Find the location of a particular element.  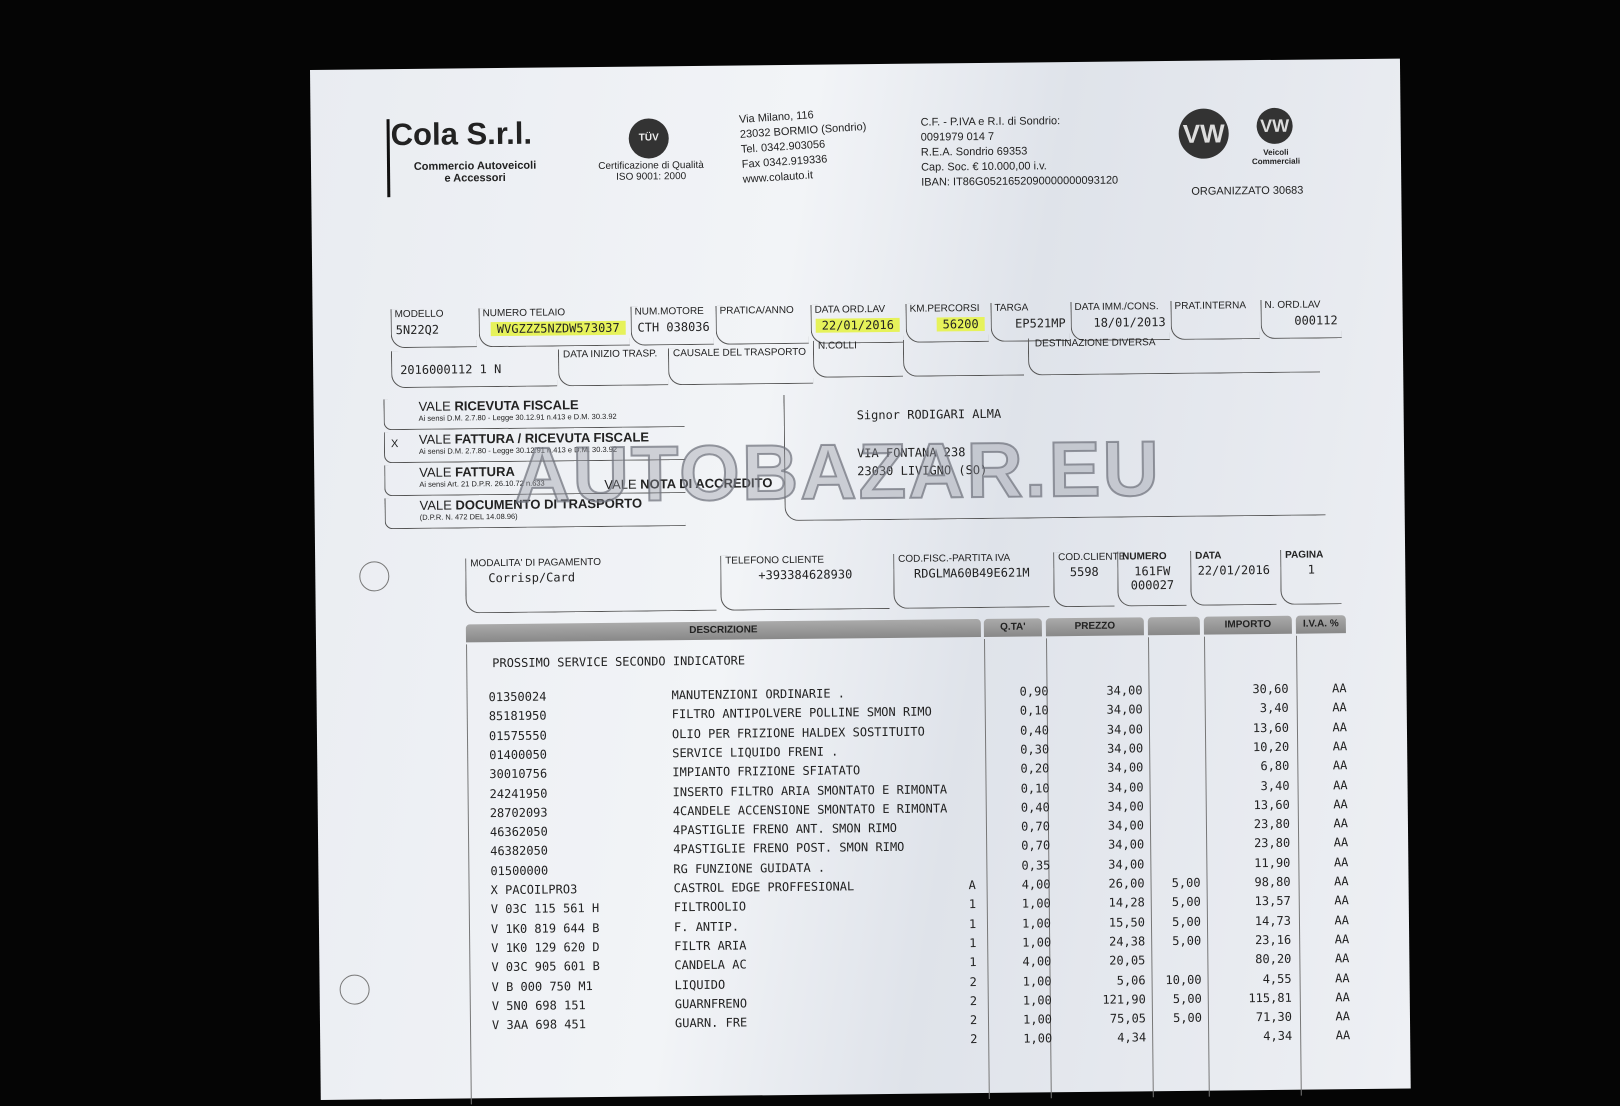

customer-name: Signor RODIGARI ALMA is located at coordinates (929, 414).